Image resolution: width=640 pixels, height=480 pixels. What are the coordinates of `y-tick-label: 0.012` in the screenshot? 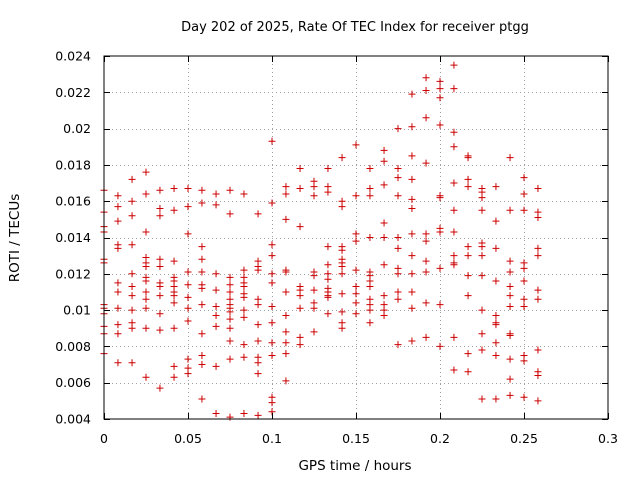 It's located at (73, 273).